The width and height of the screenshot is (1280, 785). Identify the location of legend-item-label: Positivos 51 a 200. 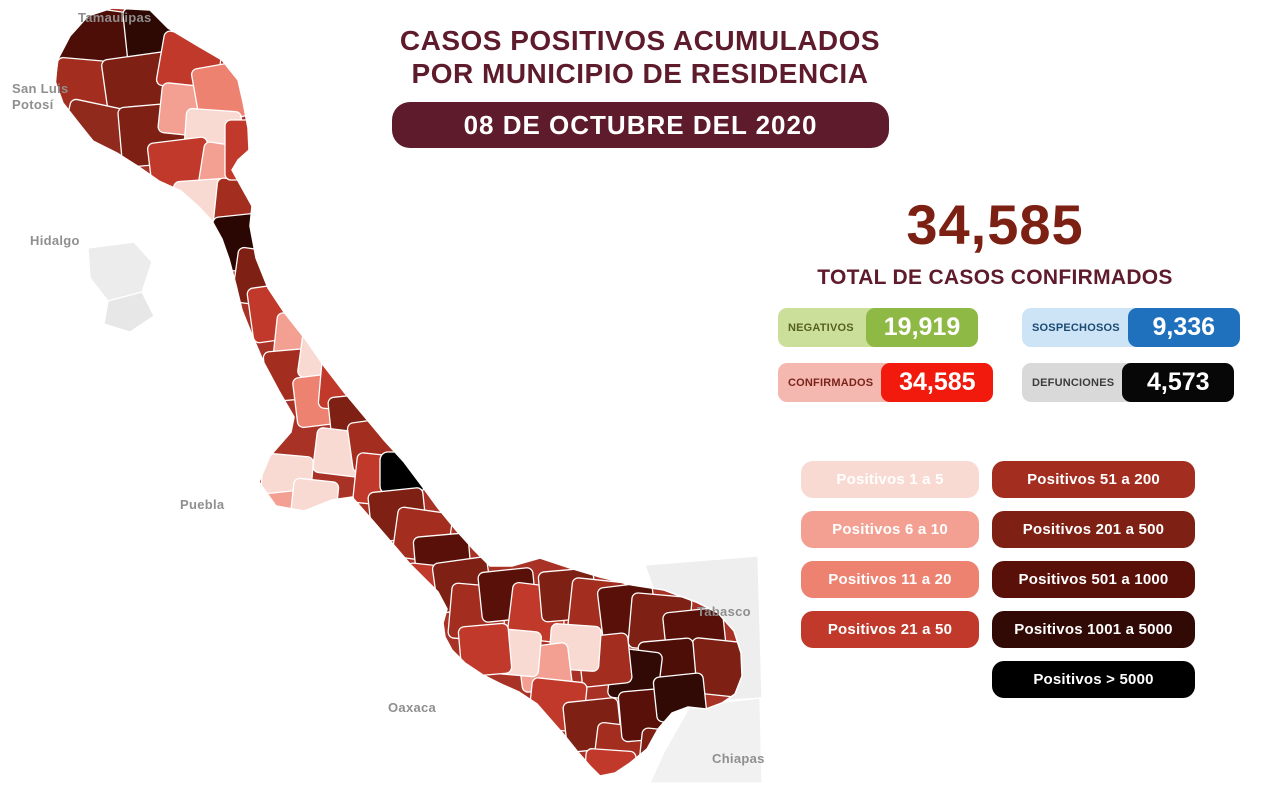
(1093, 479).